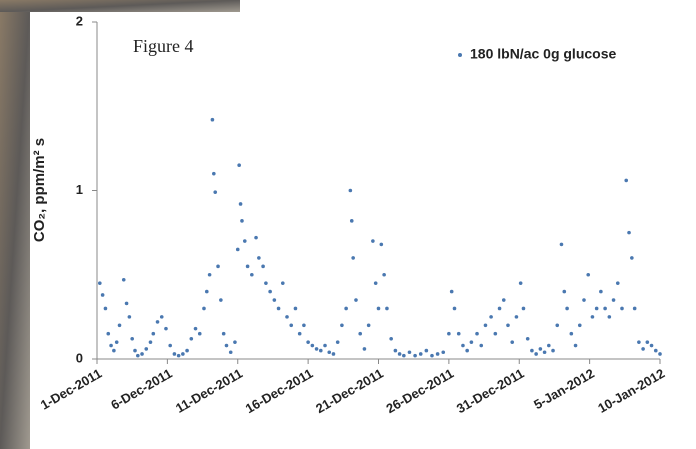 This screenshot has width=696, height=449. Describe the element at coordinates (79, 20) in the screenshot. I see `y-tick-label: 2` at that location.